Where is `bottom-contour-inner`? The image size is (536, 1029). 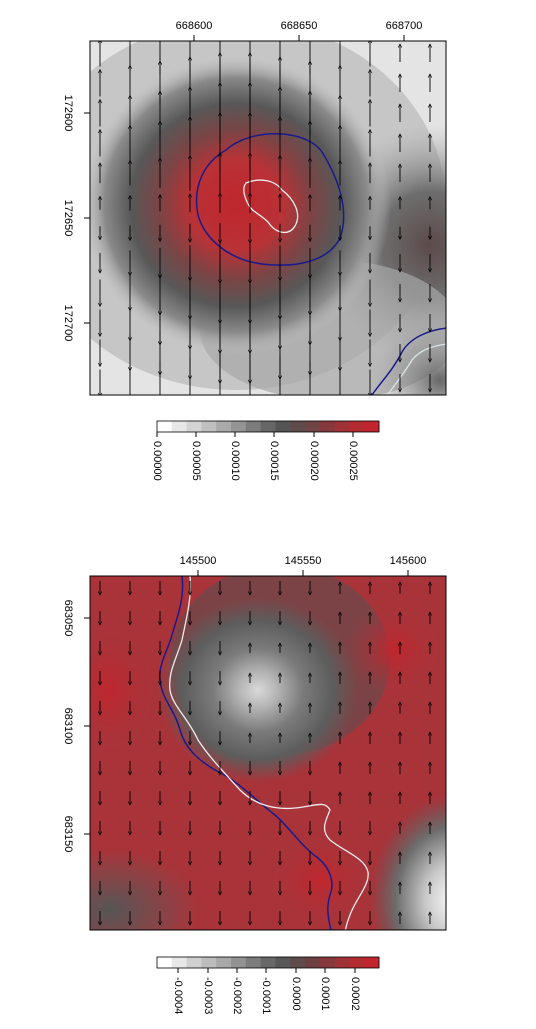
bottom-contour-inner is located at coordinates (269, 753).